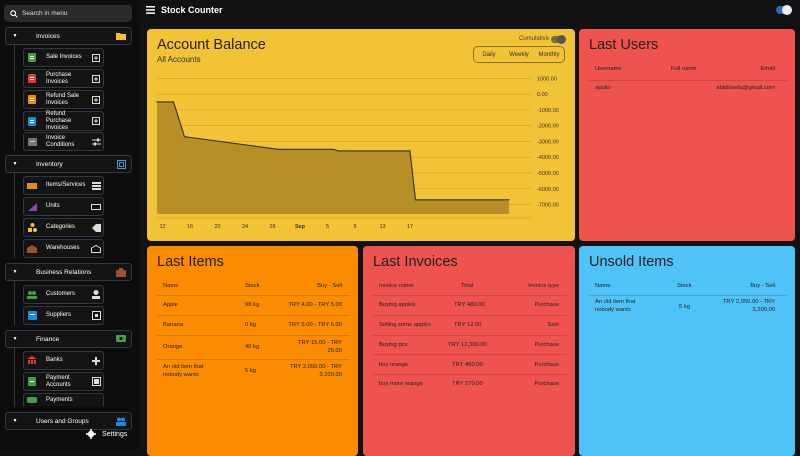  I want to click on sidebar-item-invoice-conditions: Invoice Conditions, so click(63, 141).